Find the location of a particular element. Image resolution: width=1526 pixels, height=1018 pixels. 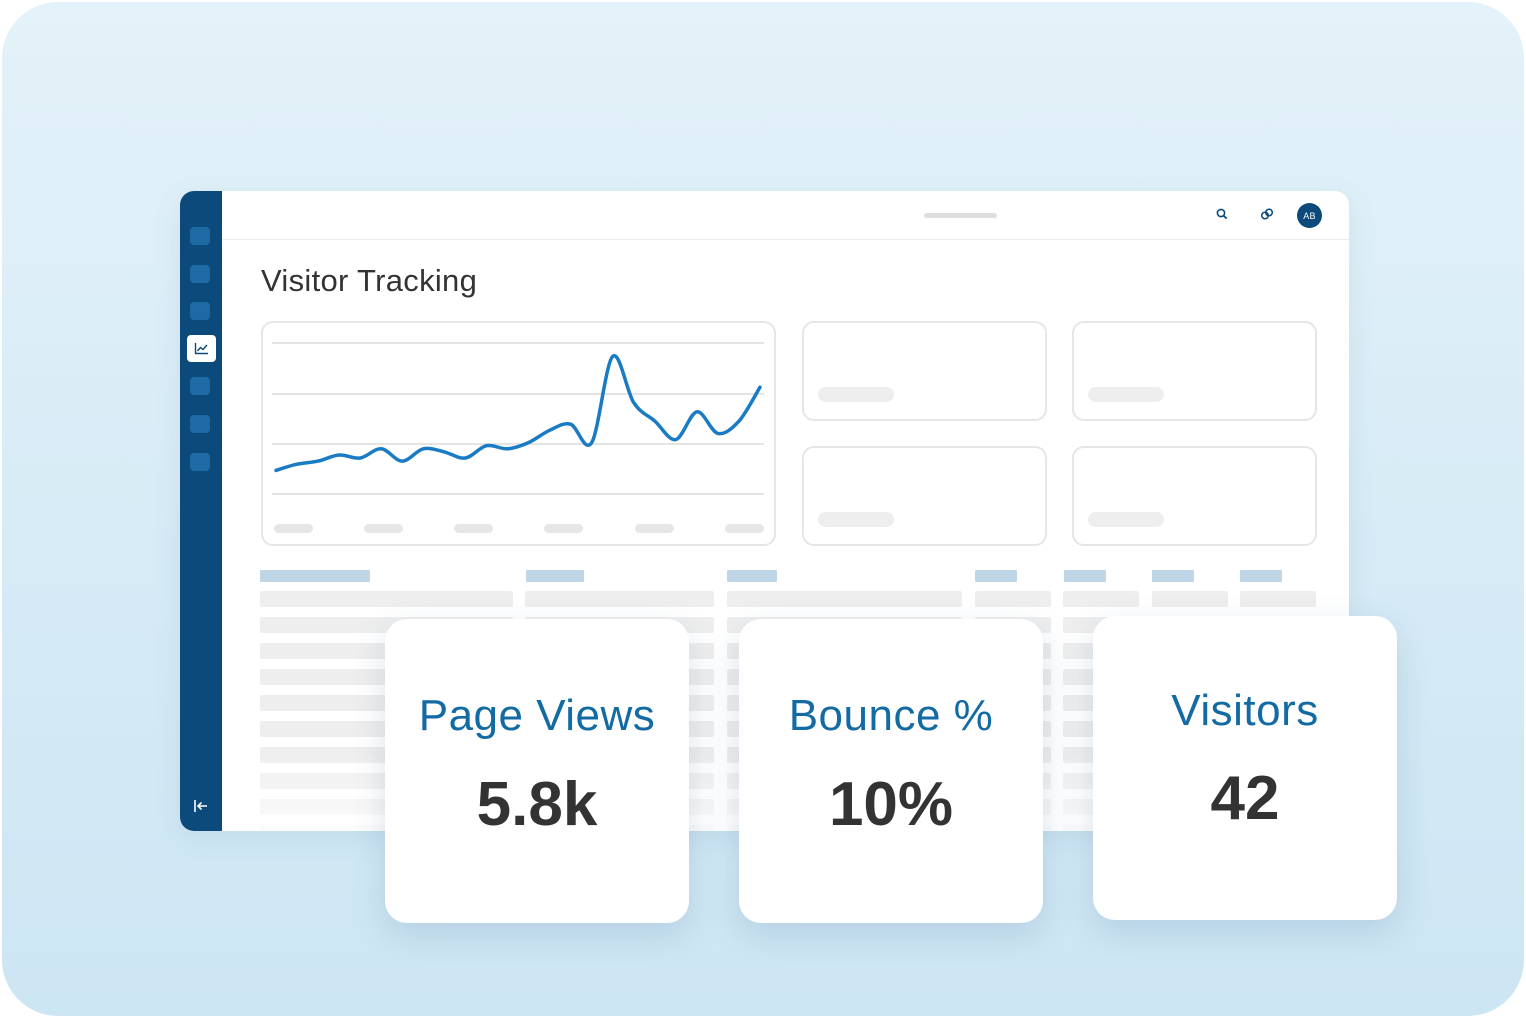

stat-card-page-views: Page Views 5.8k is located at coordinates (537, 771).